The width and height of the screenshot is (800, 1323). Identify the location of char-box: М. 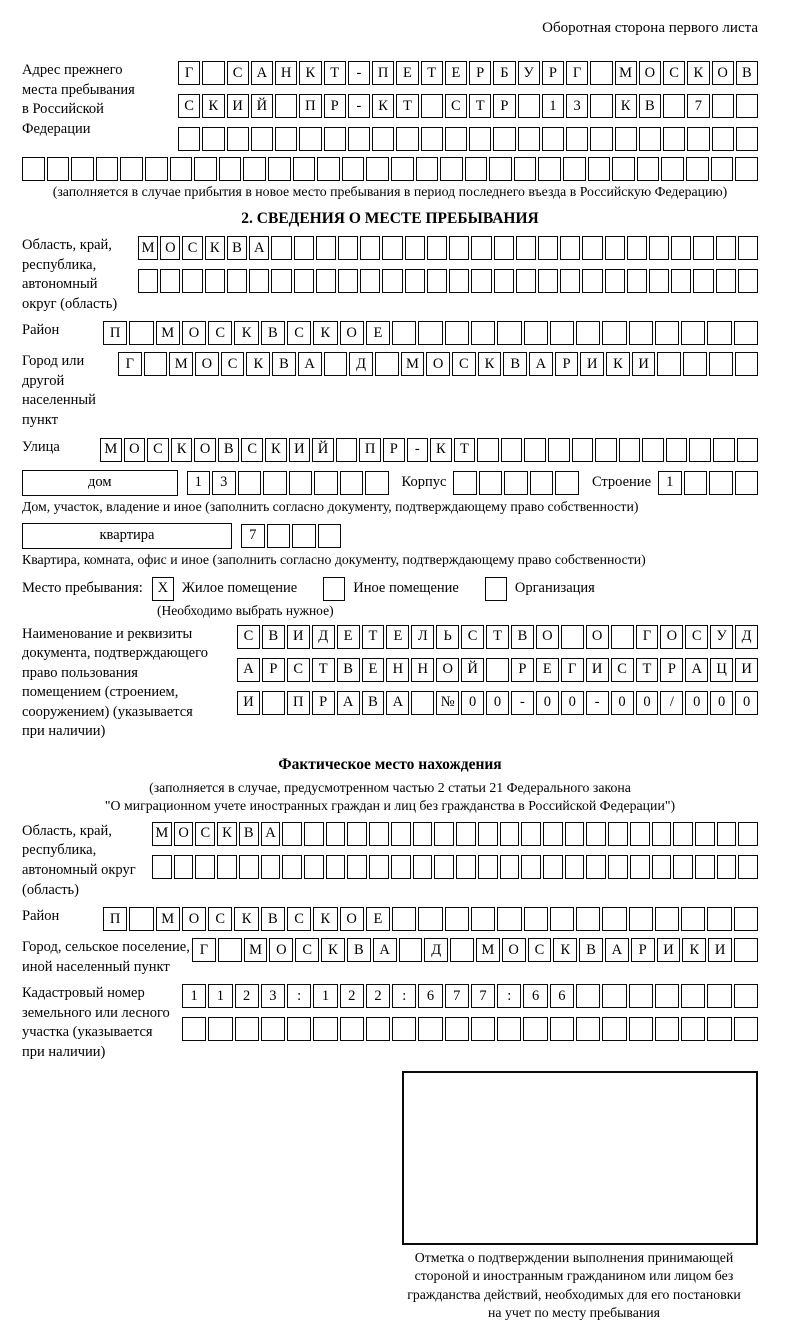
(256, 950).